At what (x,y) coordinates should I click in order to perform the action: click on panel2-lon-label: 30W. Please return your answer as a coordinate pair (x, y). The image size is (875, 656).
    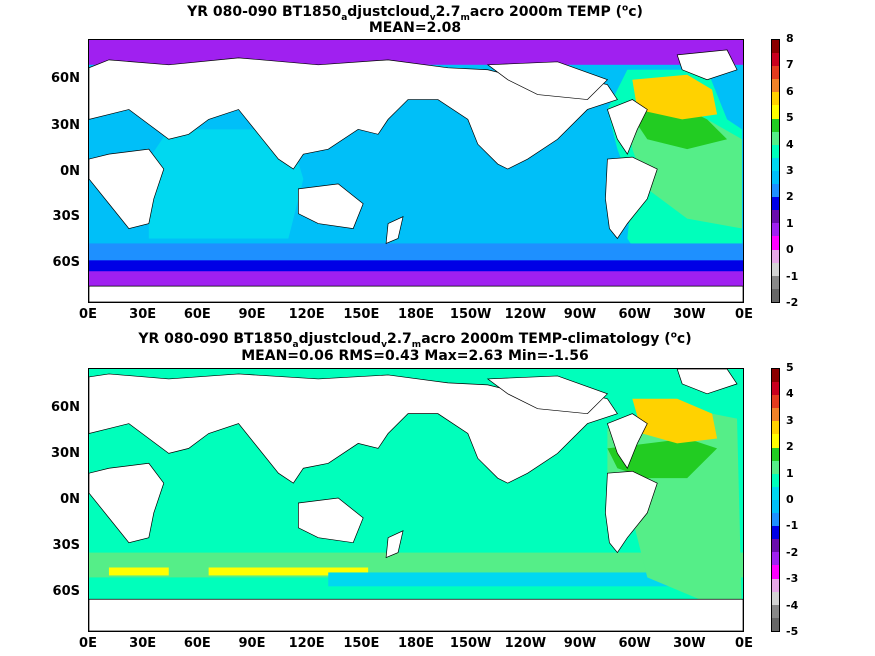
    Looking at the image, I should click on (689, 643).